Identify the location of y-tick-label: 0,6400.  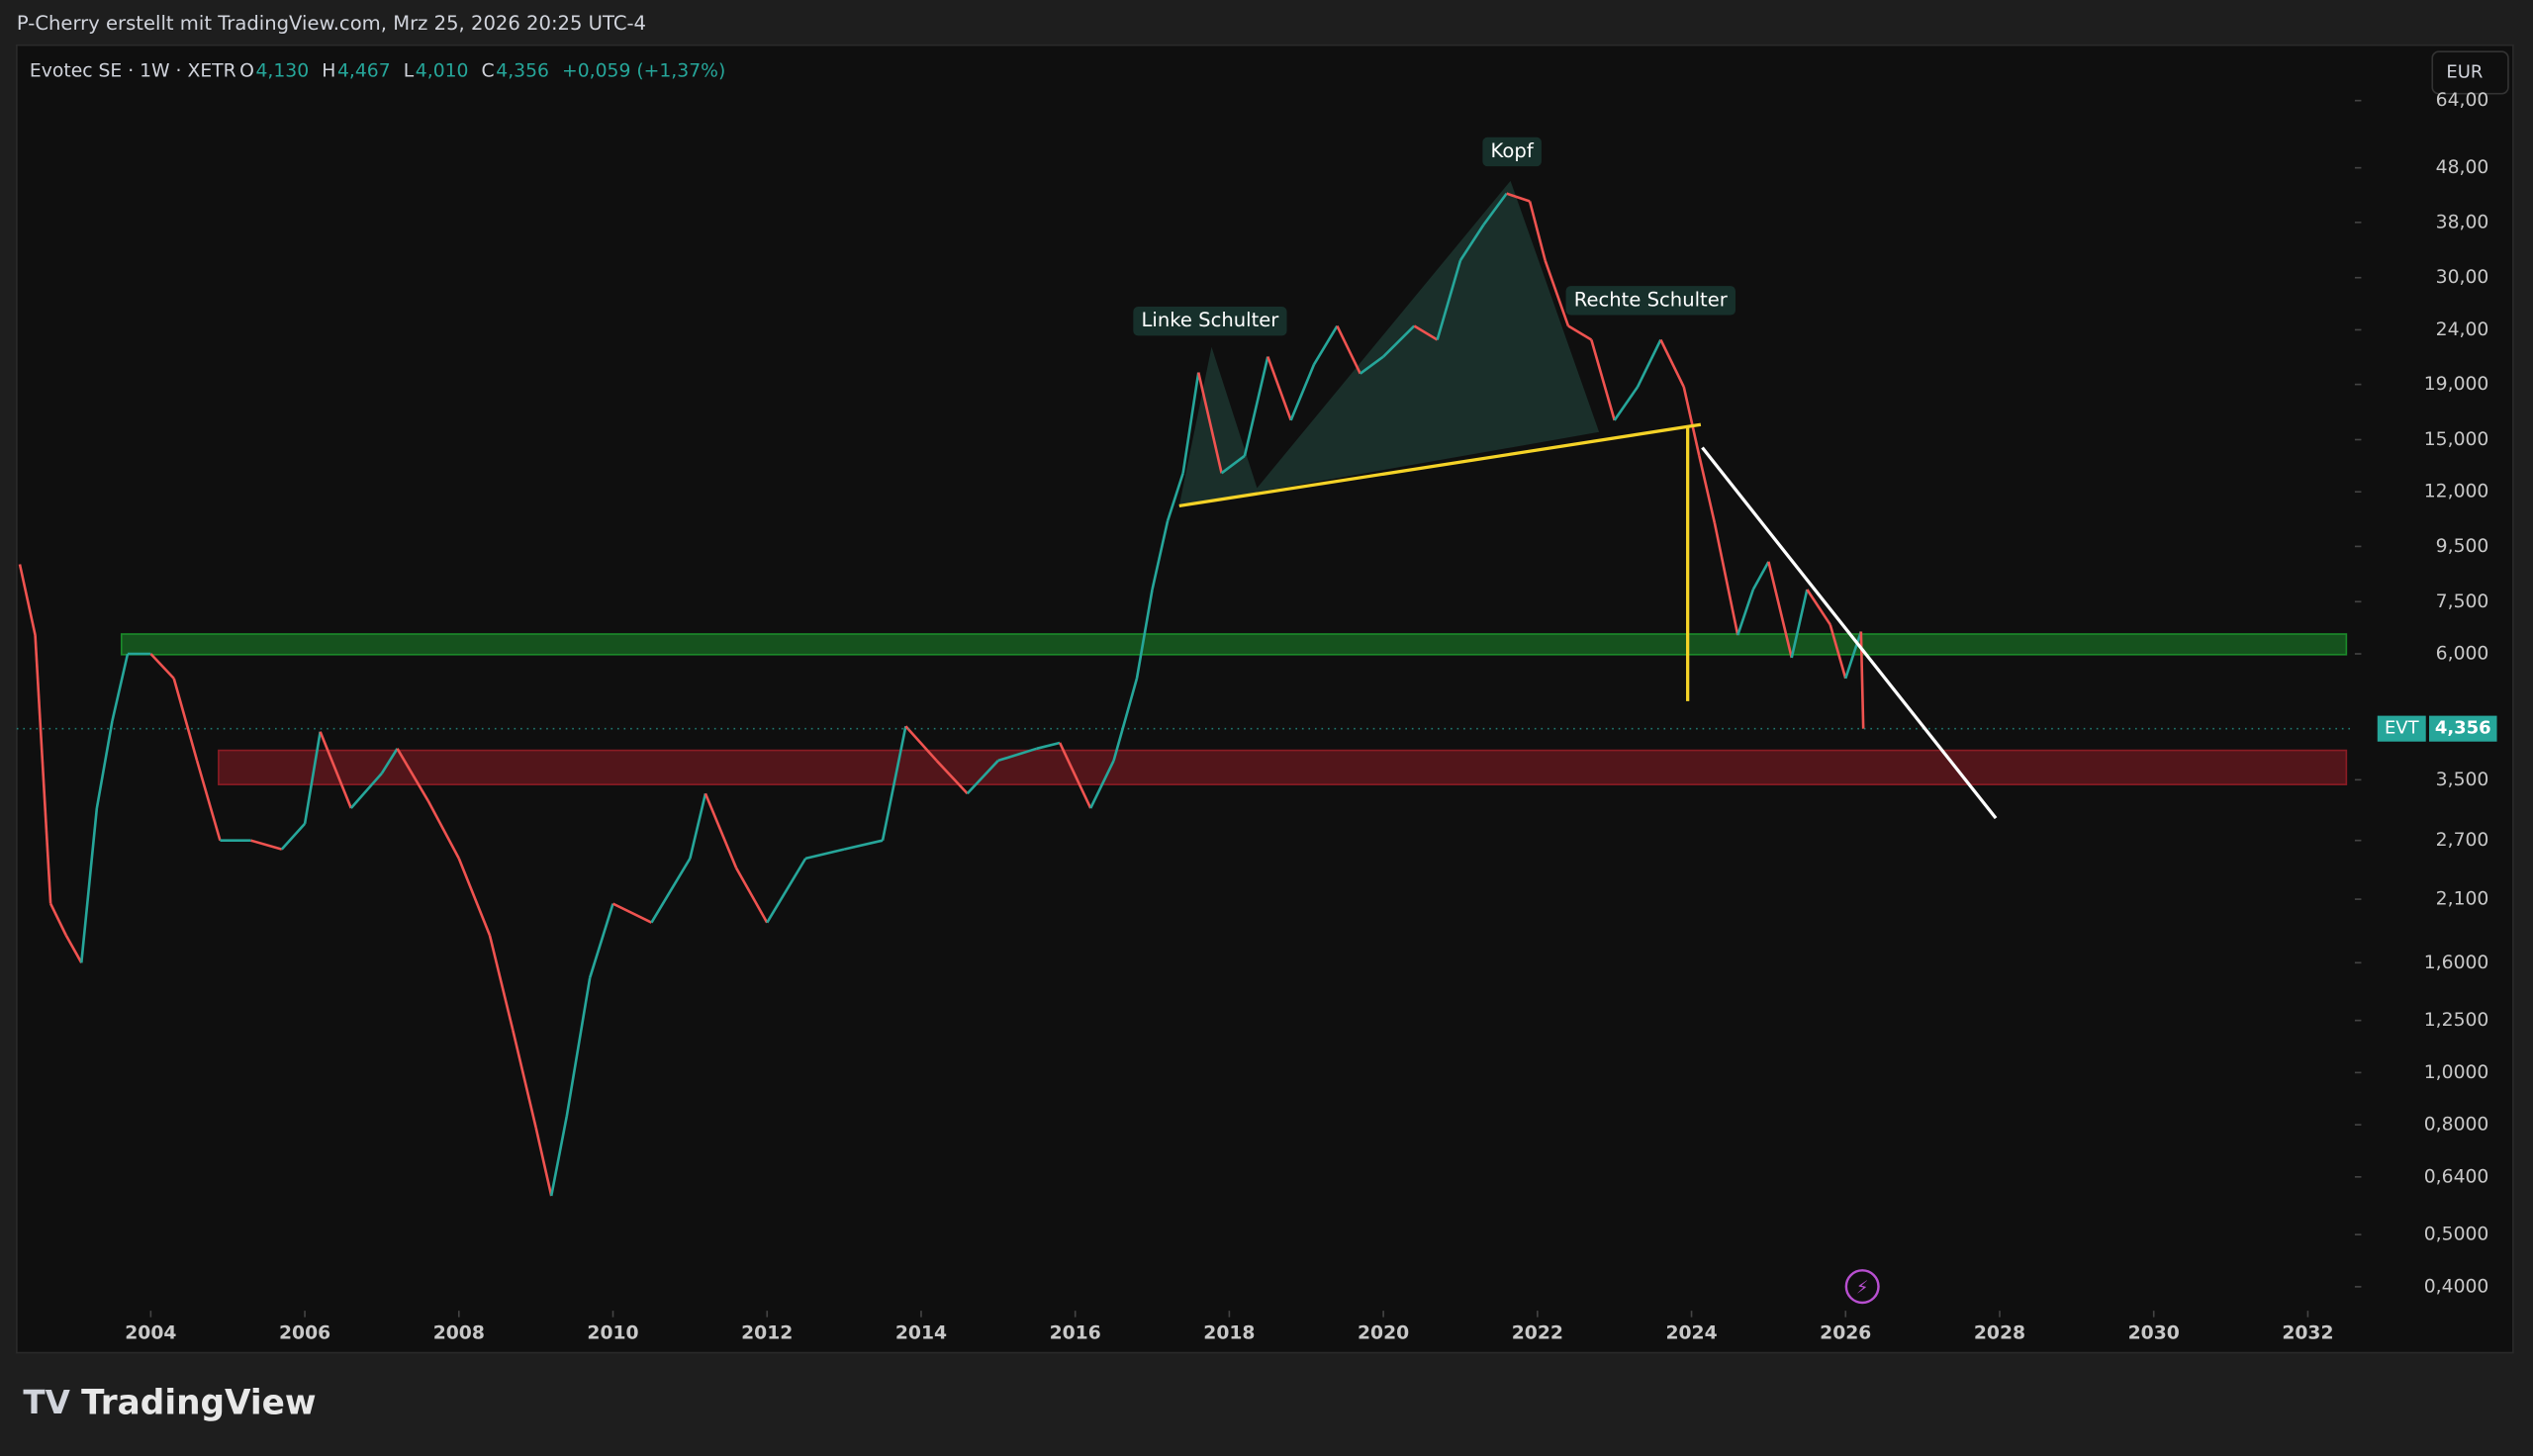
(2456, 1176).